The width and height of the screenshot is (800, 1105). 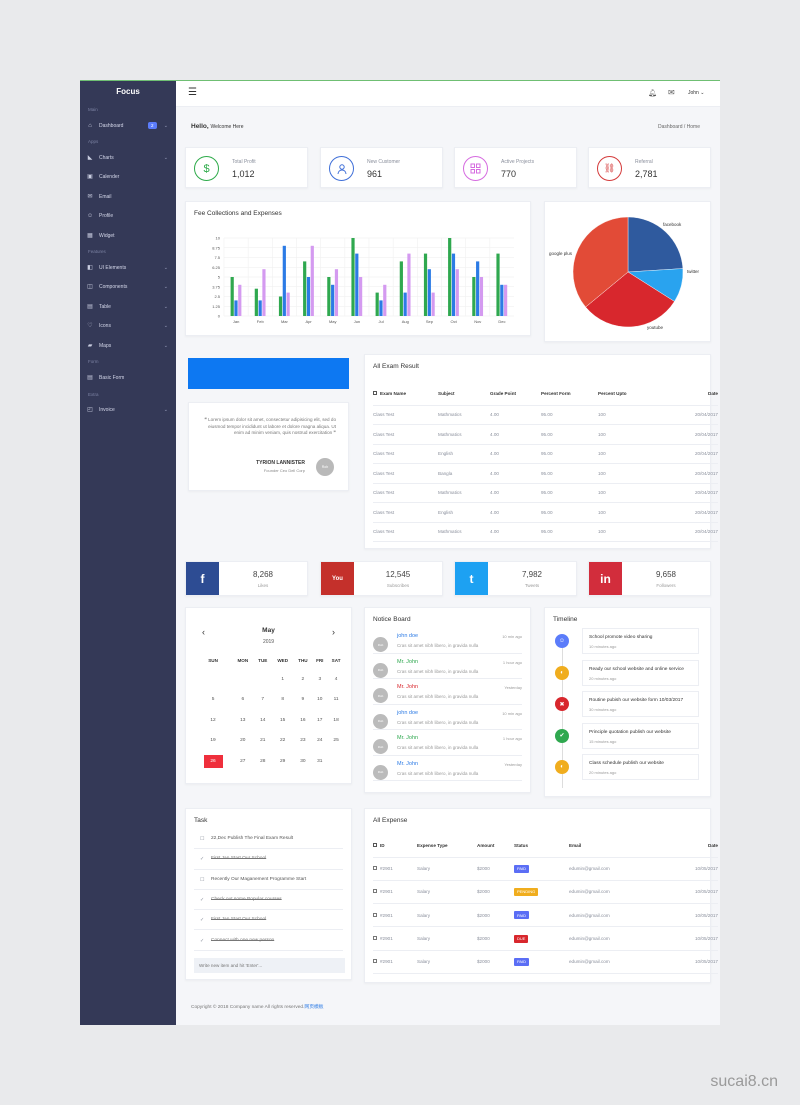 I want to click on sidebar-item-calender: ▣ Calender, so click(x=128, y=177).